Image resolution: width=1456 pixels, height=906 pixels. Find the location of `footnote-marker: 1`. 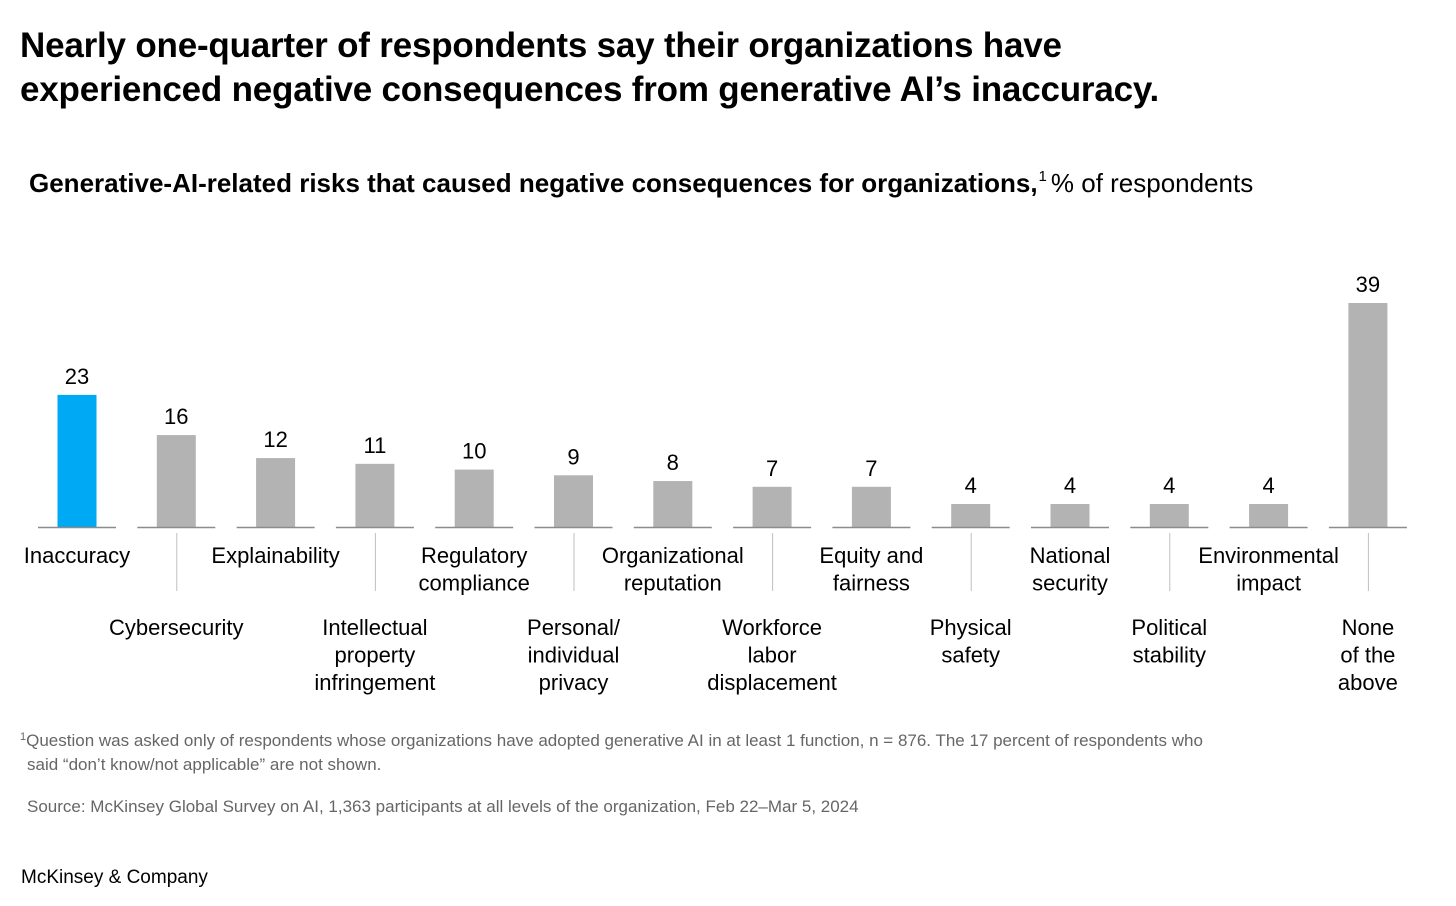

footnote-marker: 1 is located at coordinates (23, 737).